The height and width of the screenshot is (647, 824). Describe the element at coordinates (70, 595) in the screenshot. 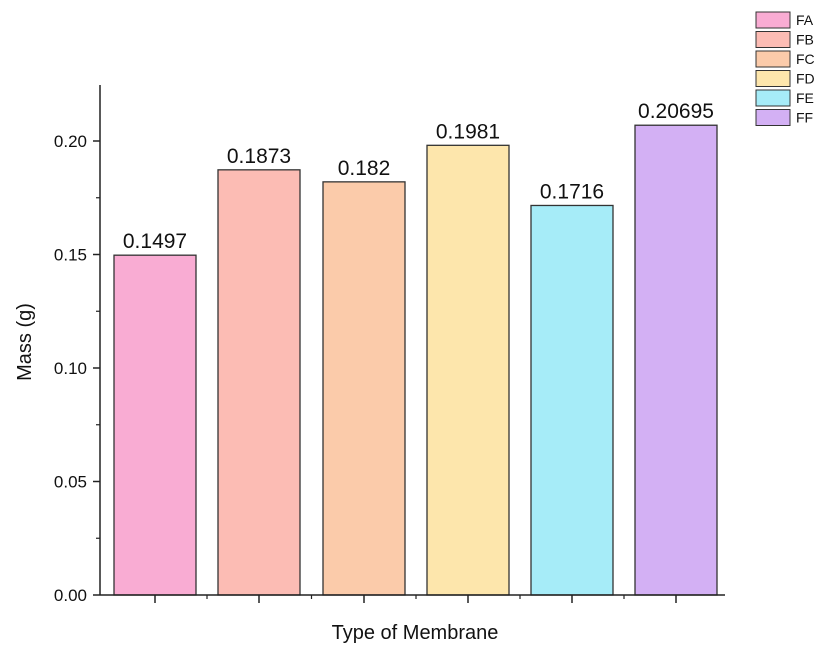

I see `y-tick-label: 0.00` at that location.